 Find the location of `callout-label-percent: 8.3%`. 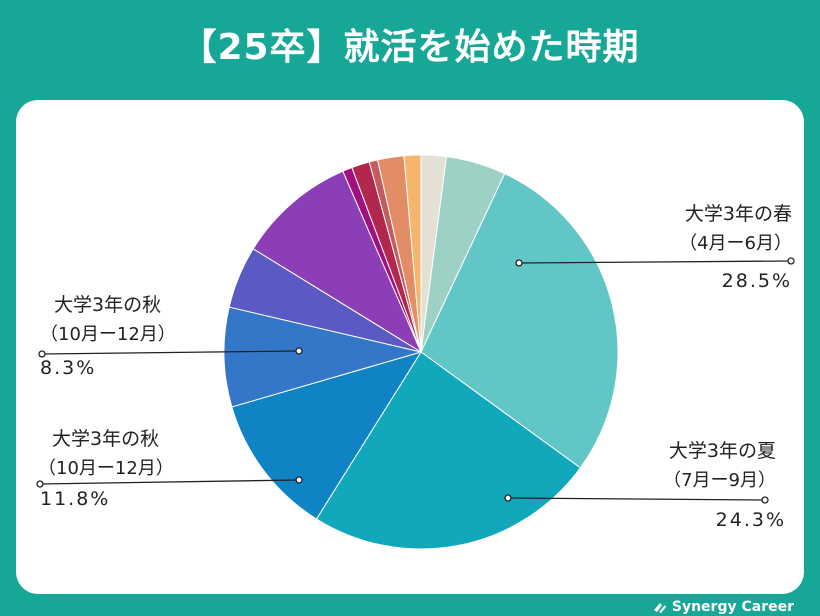

callout-label-percent: 8.3% is located at coordinates (68, 368).